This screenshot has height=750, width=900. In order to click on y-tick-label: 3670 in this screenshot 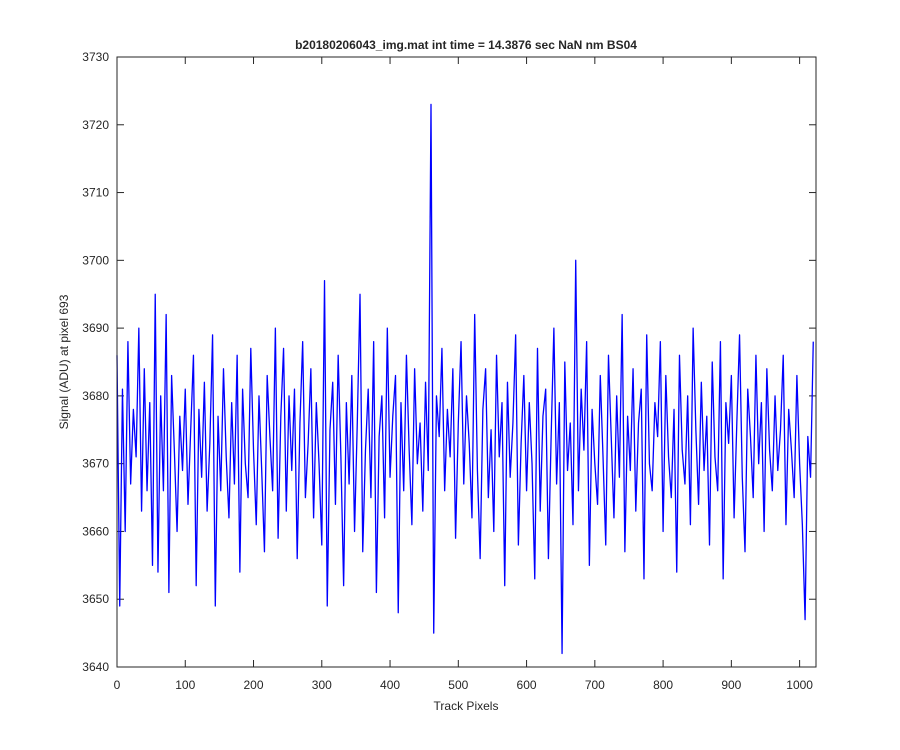, I will do `click(95, 464)`.